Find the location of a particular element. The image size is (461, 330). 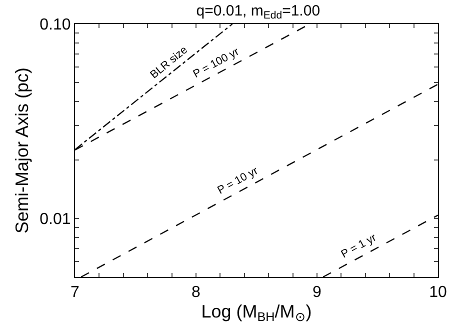

x-tick-label: 9 is located at coordinates (317, 293).